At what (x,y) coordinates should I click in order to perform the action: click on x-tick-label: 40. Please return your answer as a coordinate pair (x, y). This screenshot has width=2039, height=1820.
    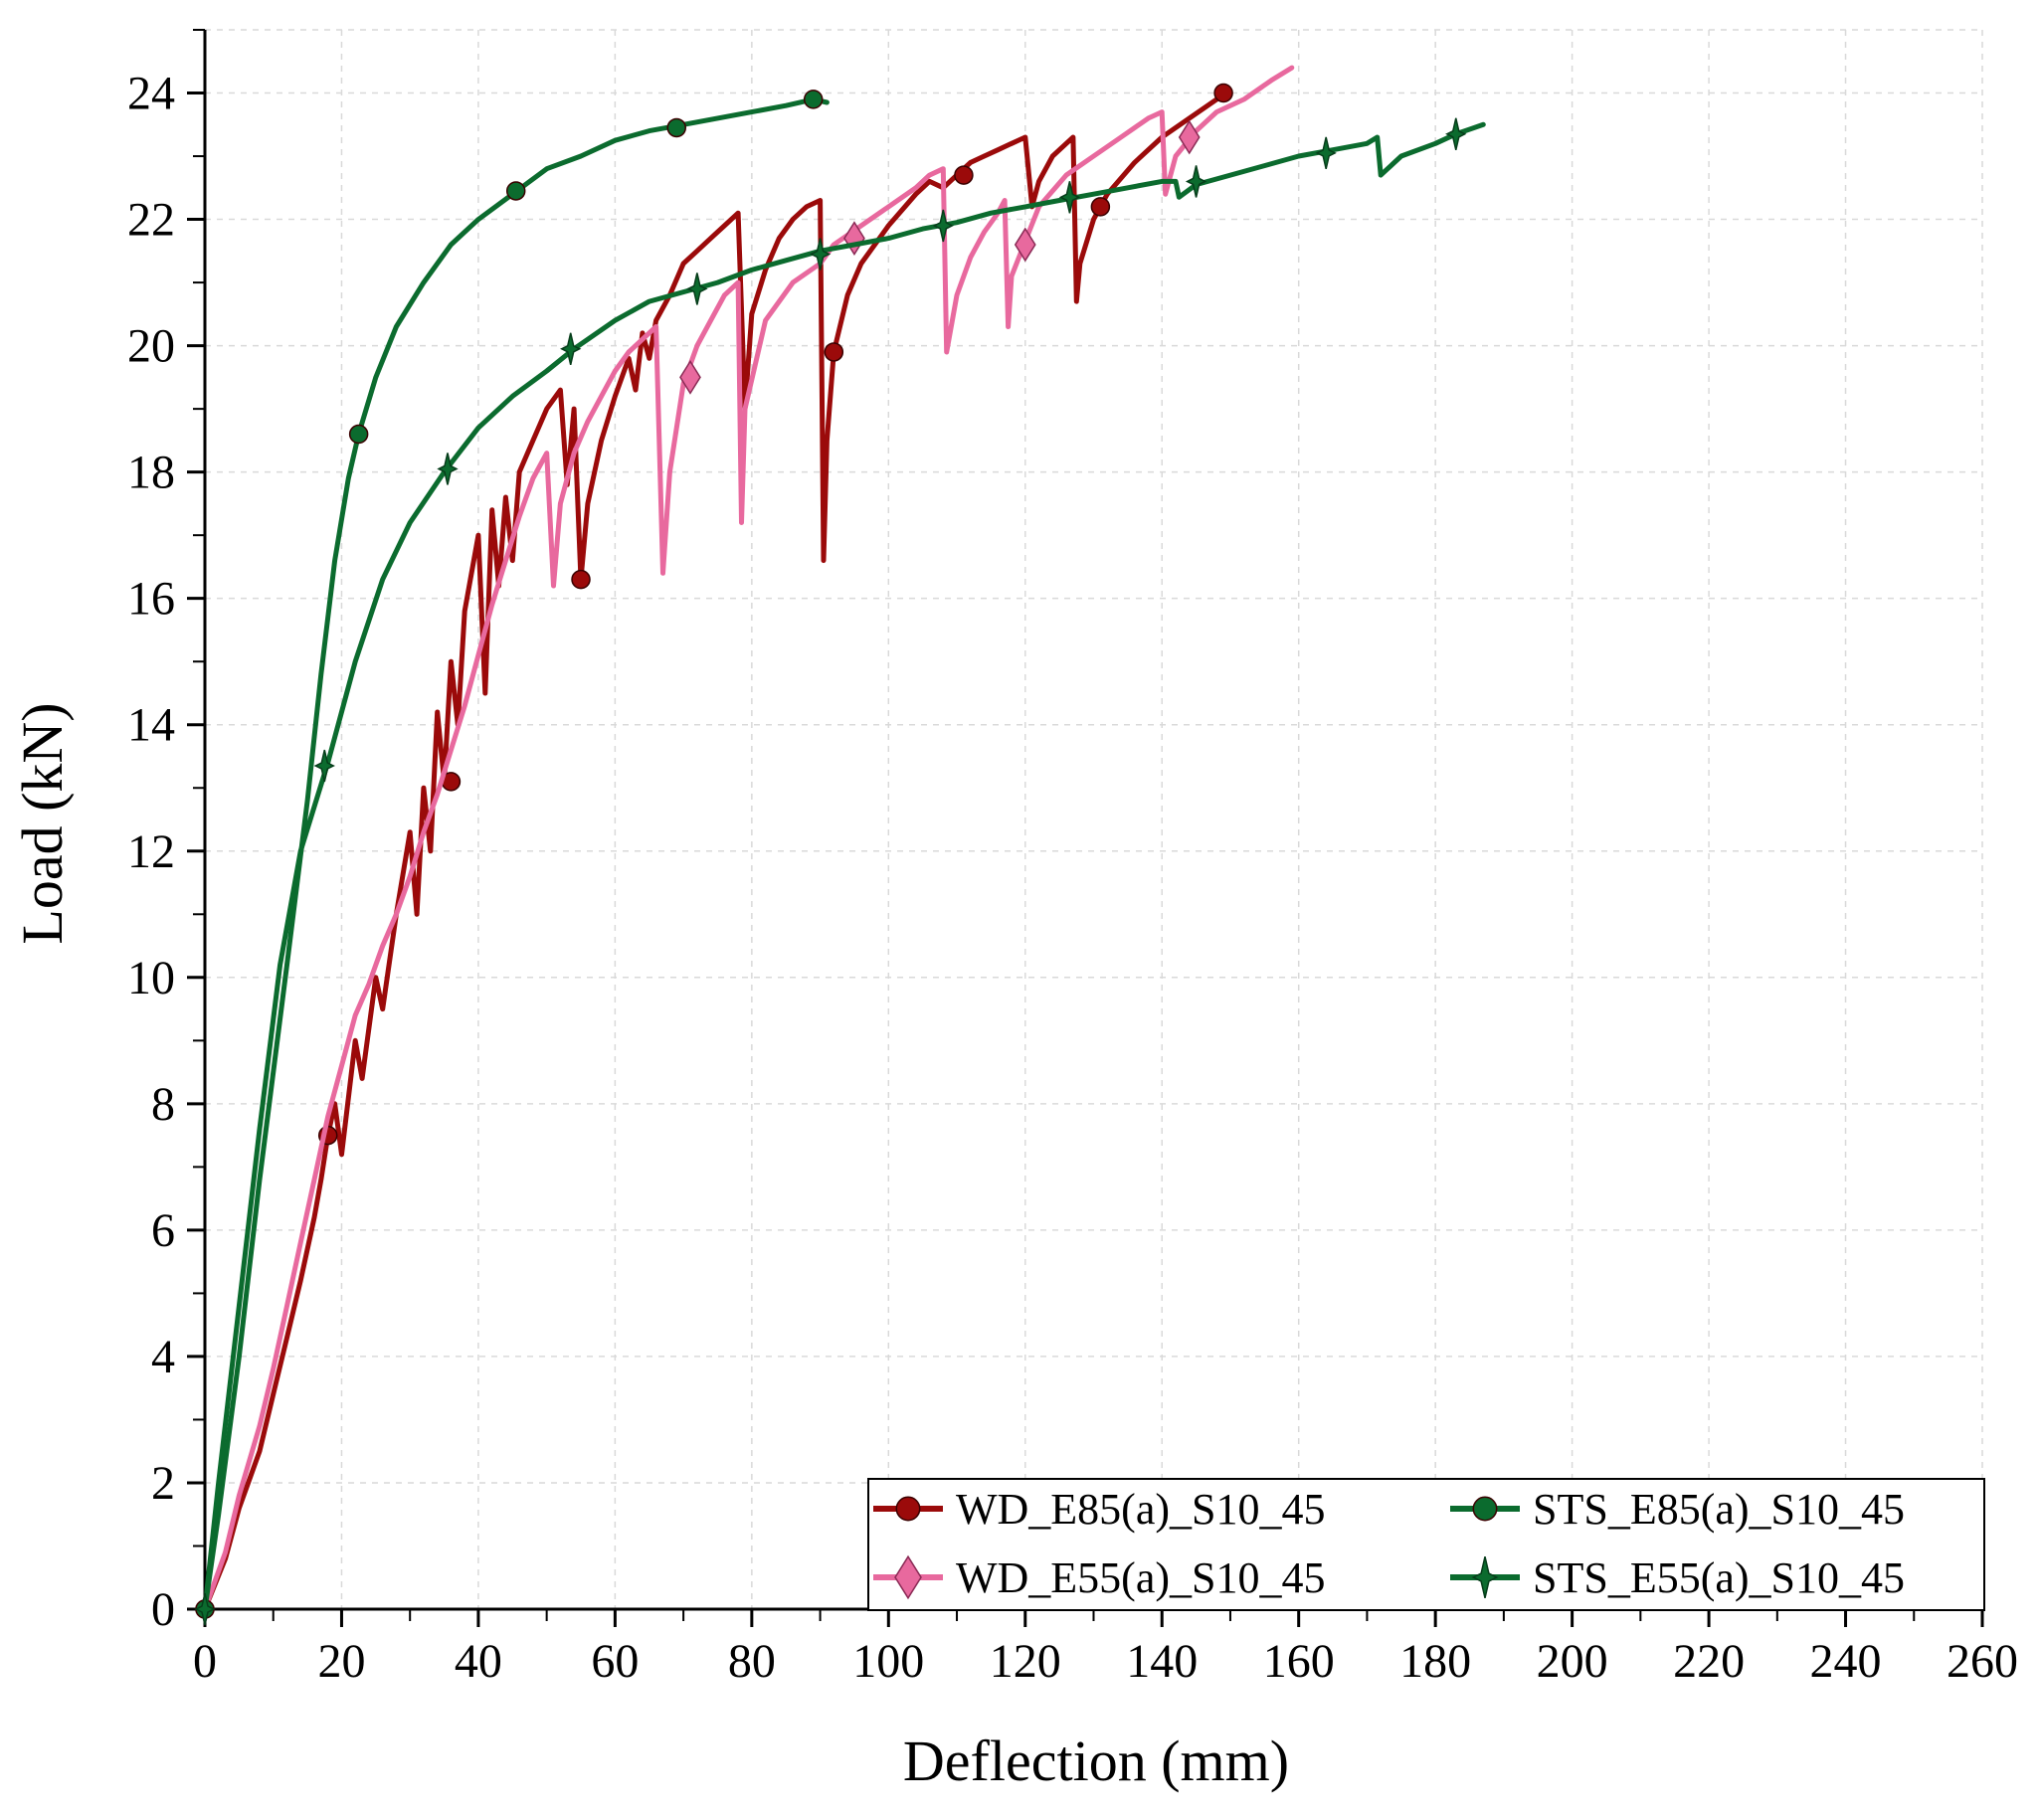
    Looking at the image, I should click on (478, 1661).